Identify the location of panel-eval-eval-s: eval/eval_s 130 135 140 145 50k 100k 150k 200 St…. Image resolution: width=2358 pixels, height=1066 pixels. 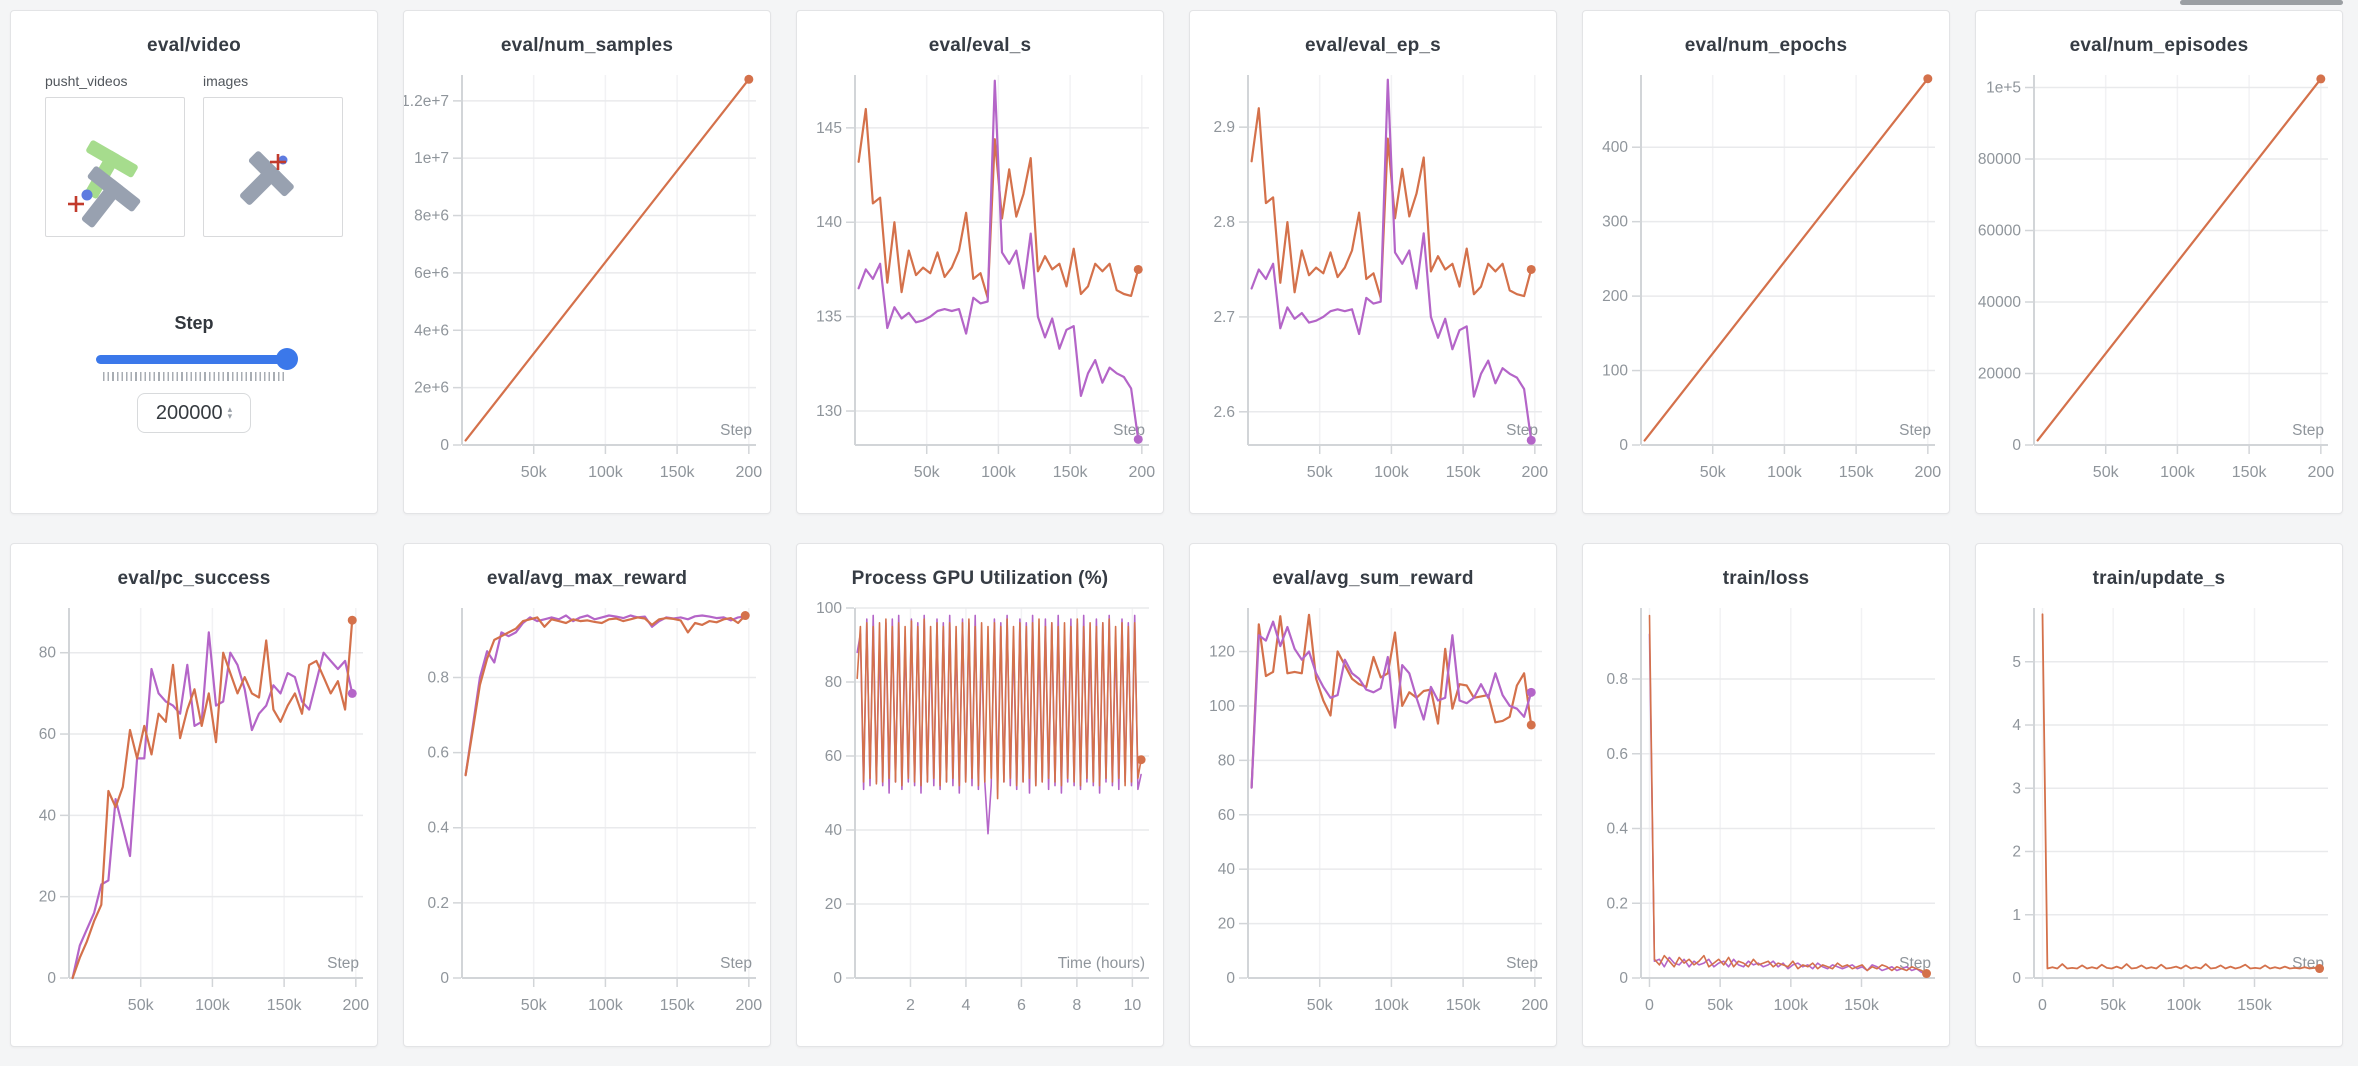
(980, 262).